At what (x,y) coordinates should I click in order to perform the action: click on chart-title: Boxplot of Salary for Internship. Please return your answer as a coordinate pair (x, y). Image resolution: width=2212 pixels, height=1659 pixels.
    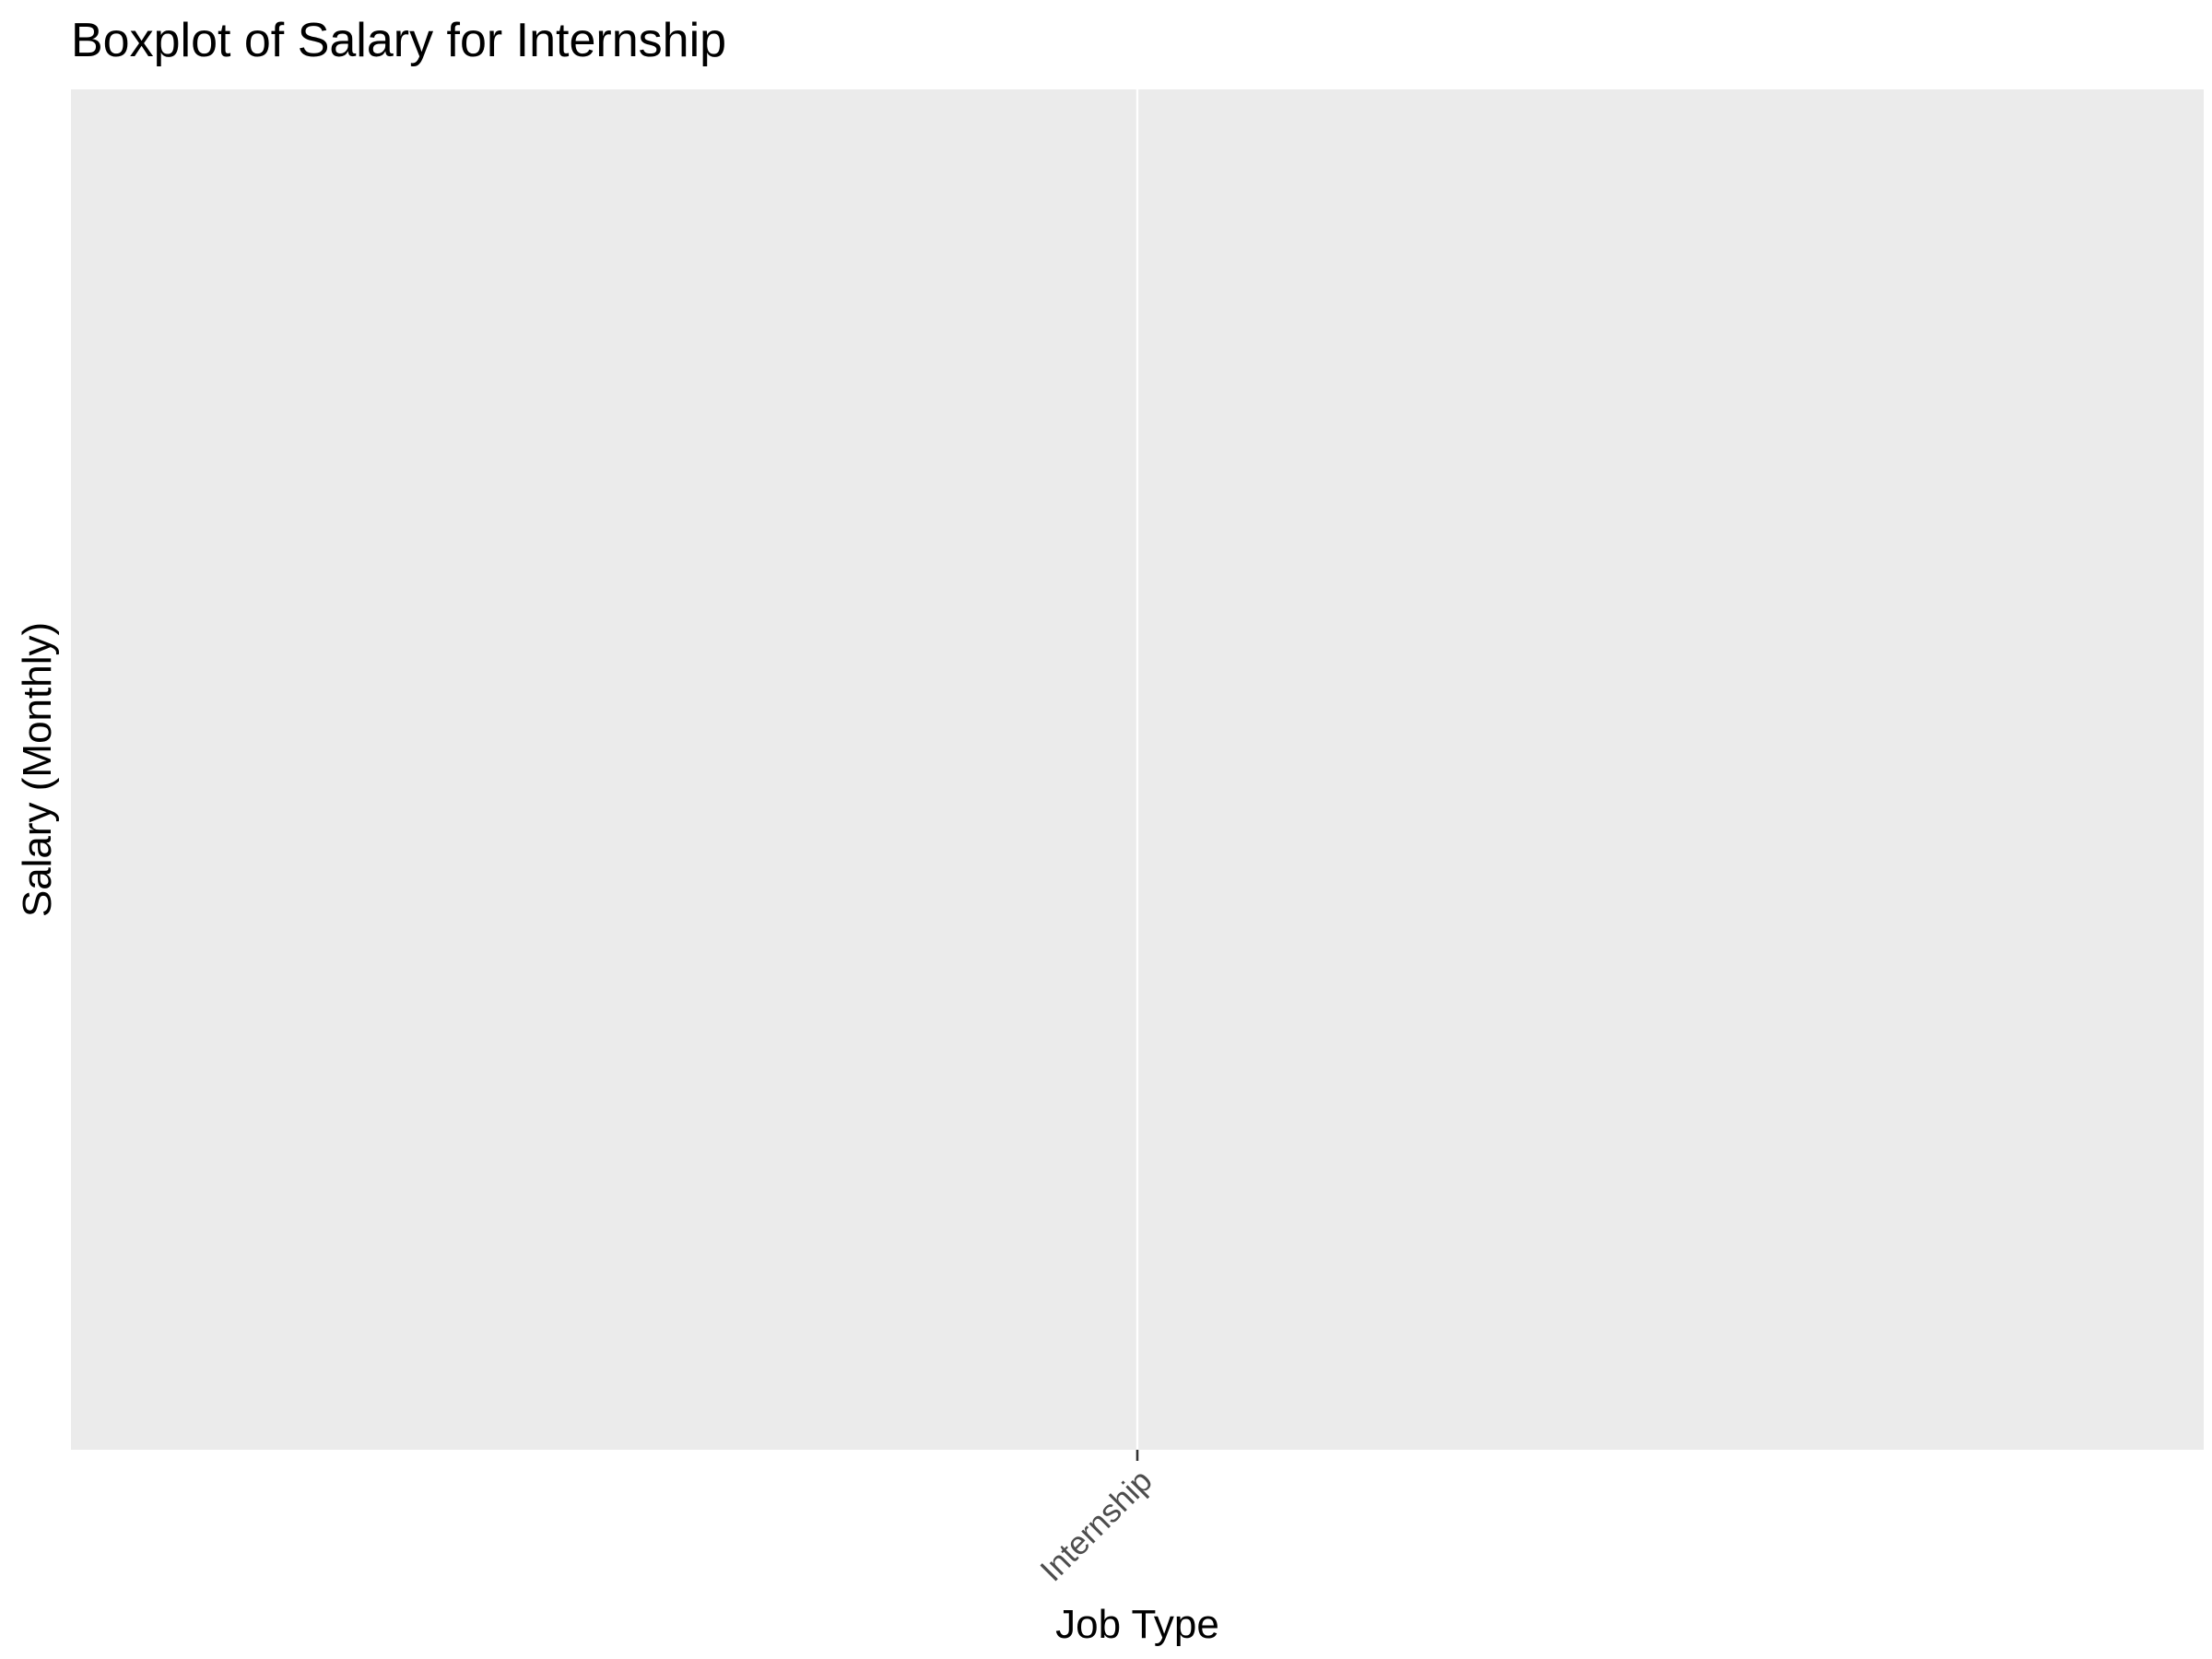
    Looking at the image, I should click on (398, 40).